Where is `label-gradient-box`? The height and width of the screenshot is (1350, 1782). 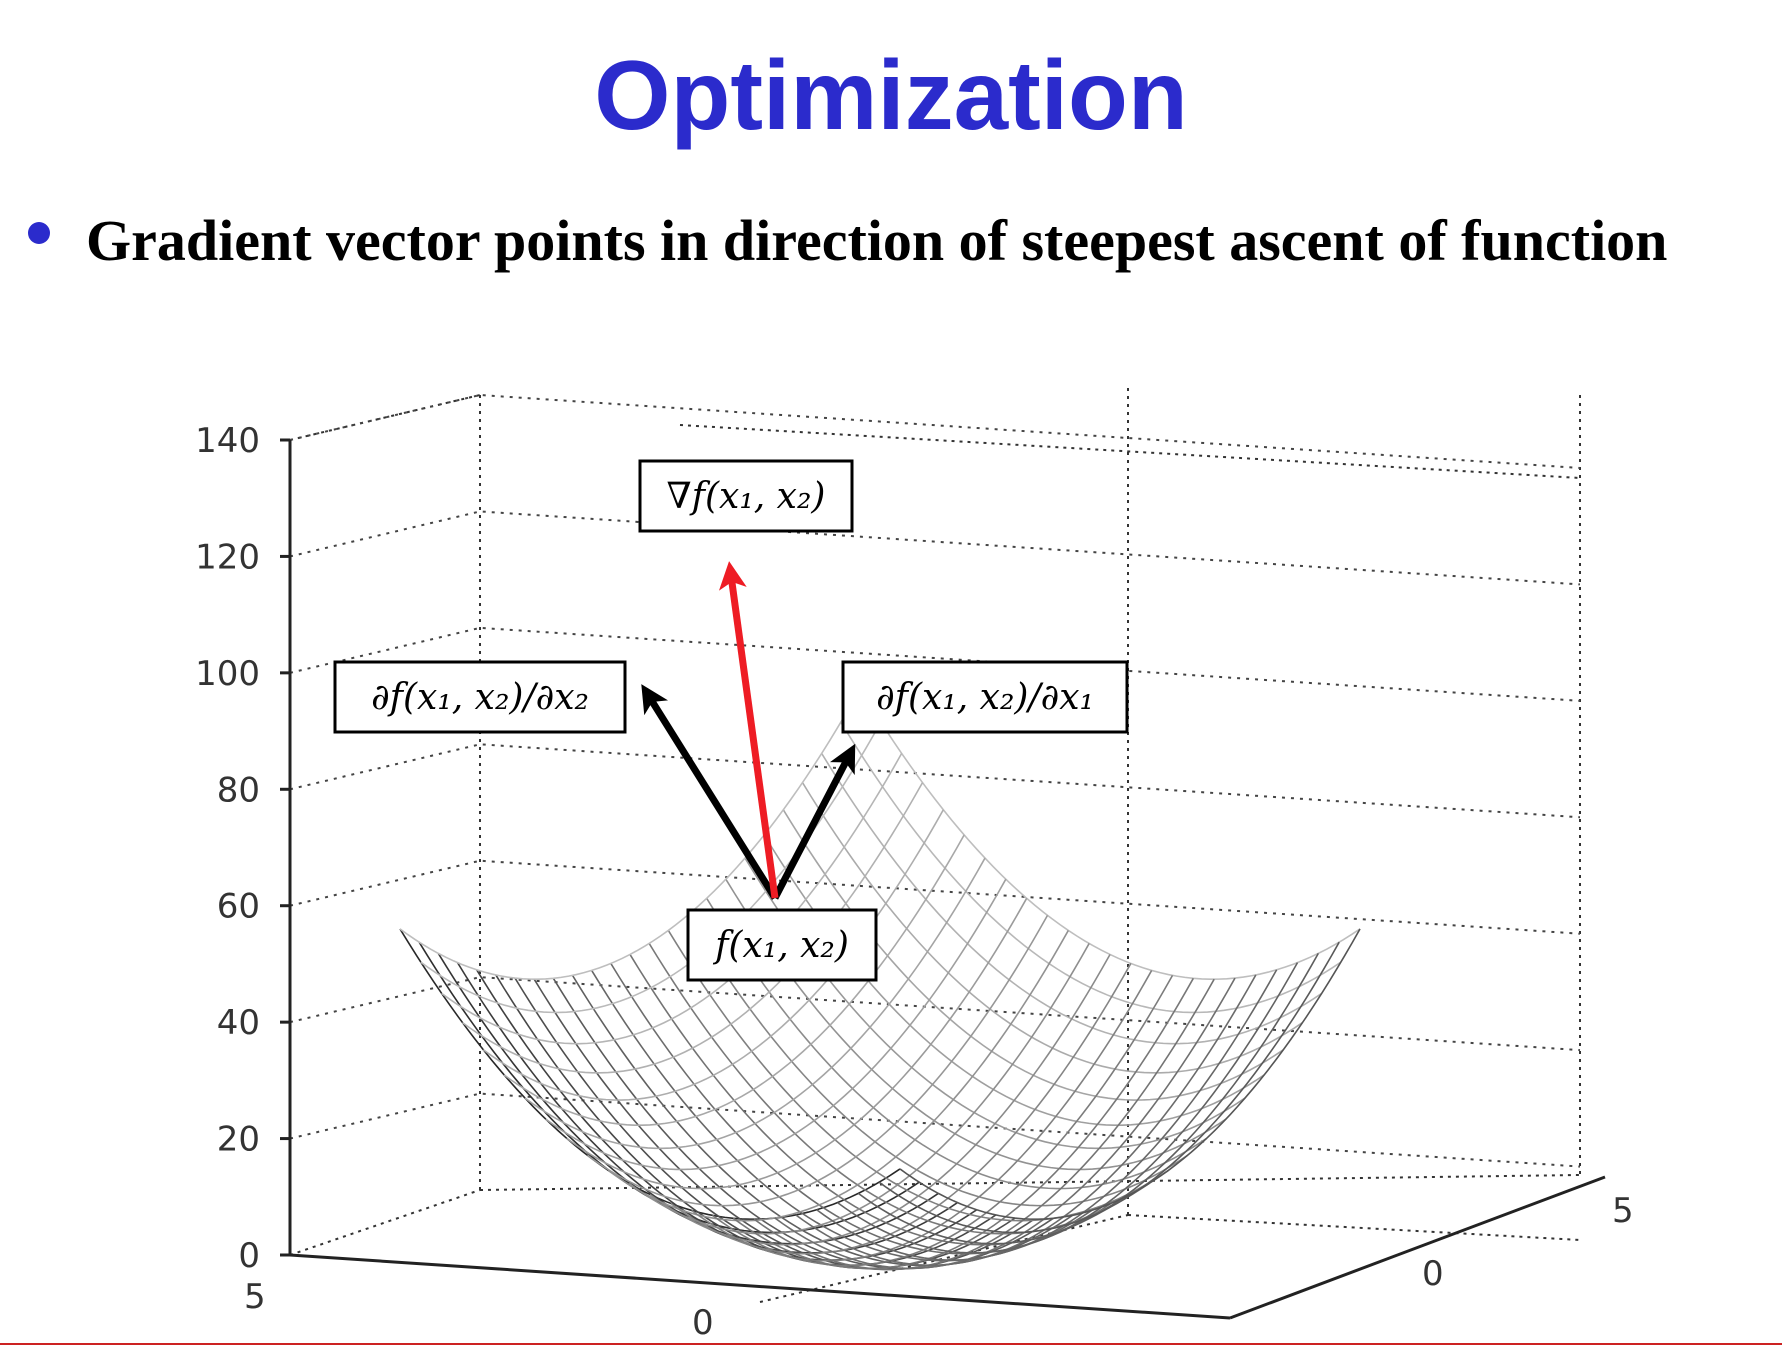
label-gradient-box is located at coordinates (746, 496).